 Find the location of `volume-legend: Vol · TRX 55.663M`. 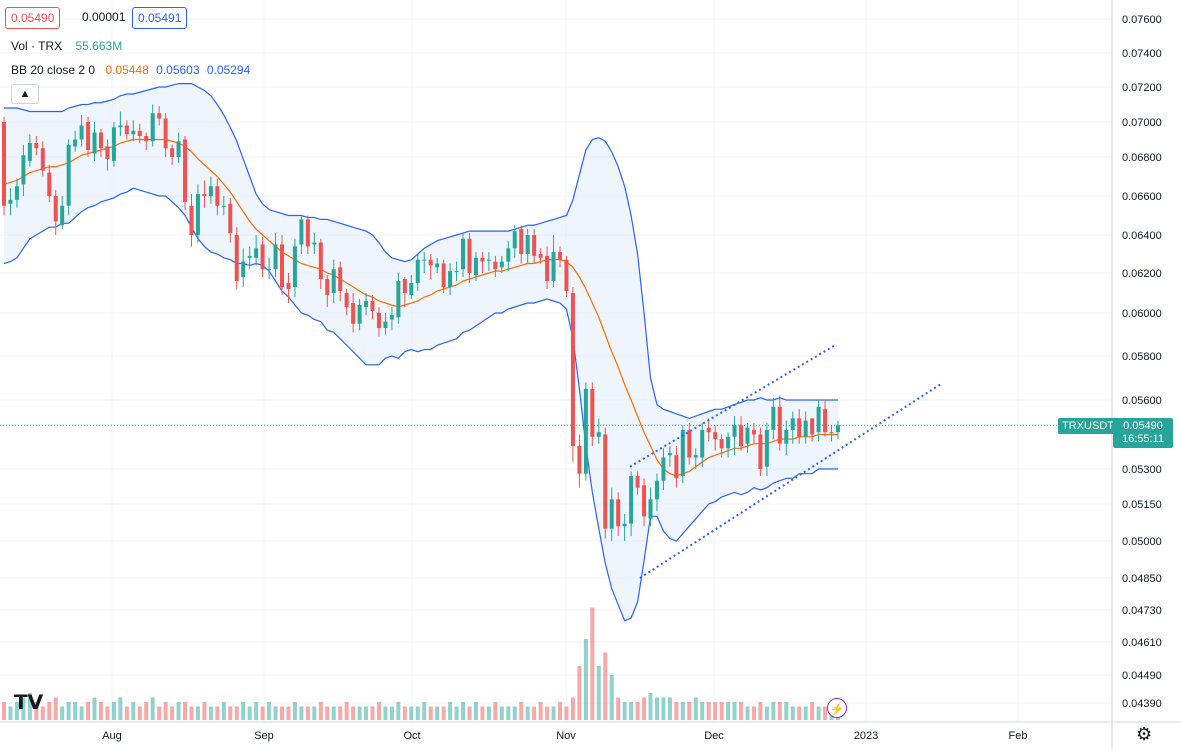

volume-legend: Vol · TRX 55.663M is located at coordinates (68, 46).